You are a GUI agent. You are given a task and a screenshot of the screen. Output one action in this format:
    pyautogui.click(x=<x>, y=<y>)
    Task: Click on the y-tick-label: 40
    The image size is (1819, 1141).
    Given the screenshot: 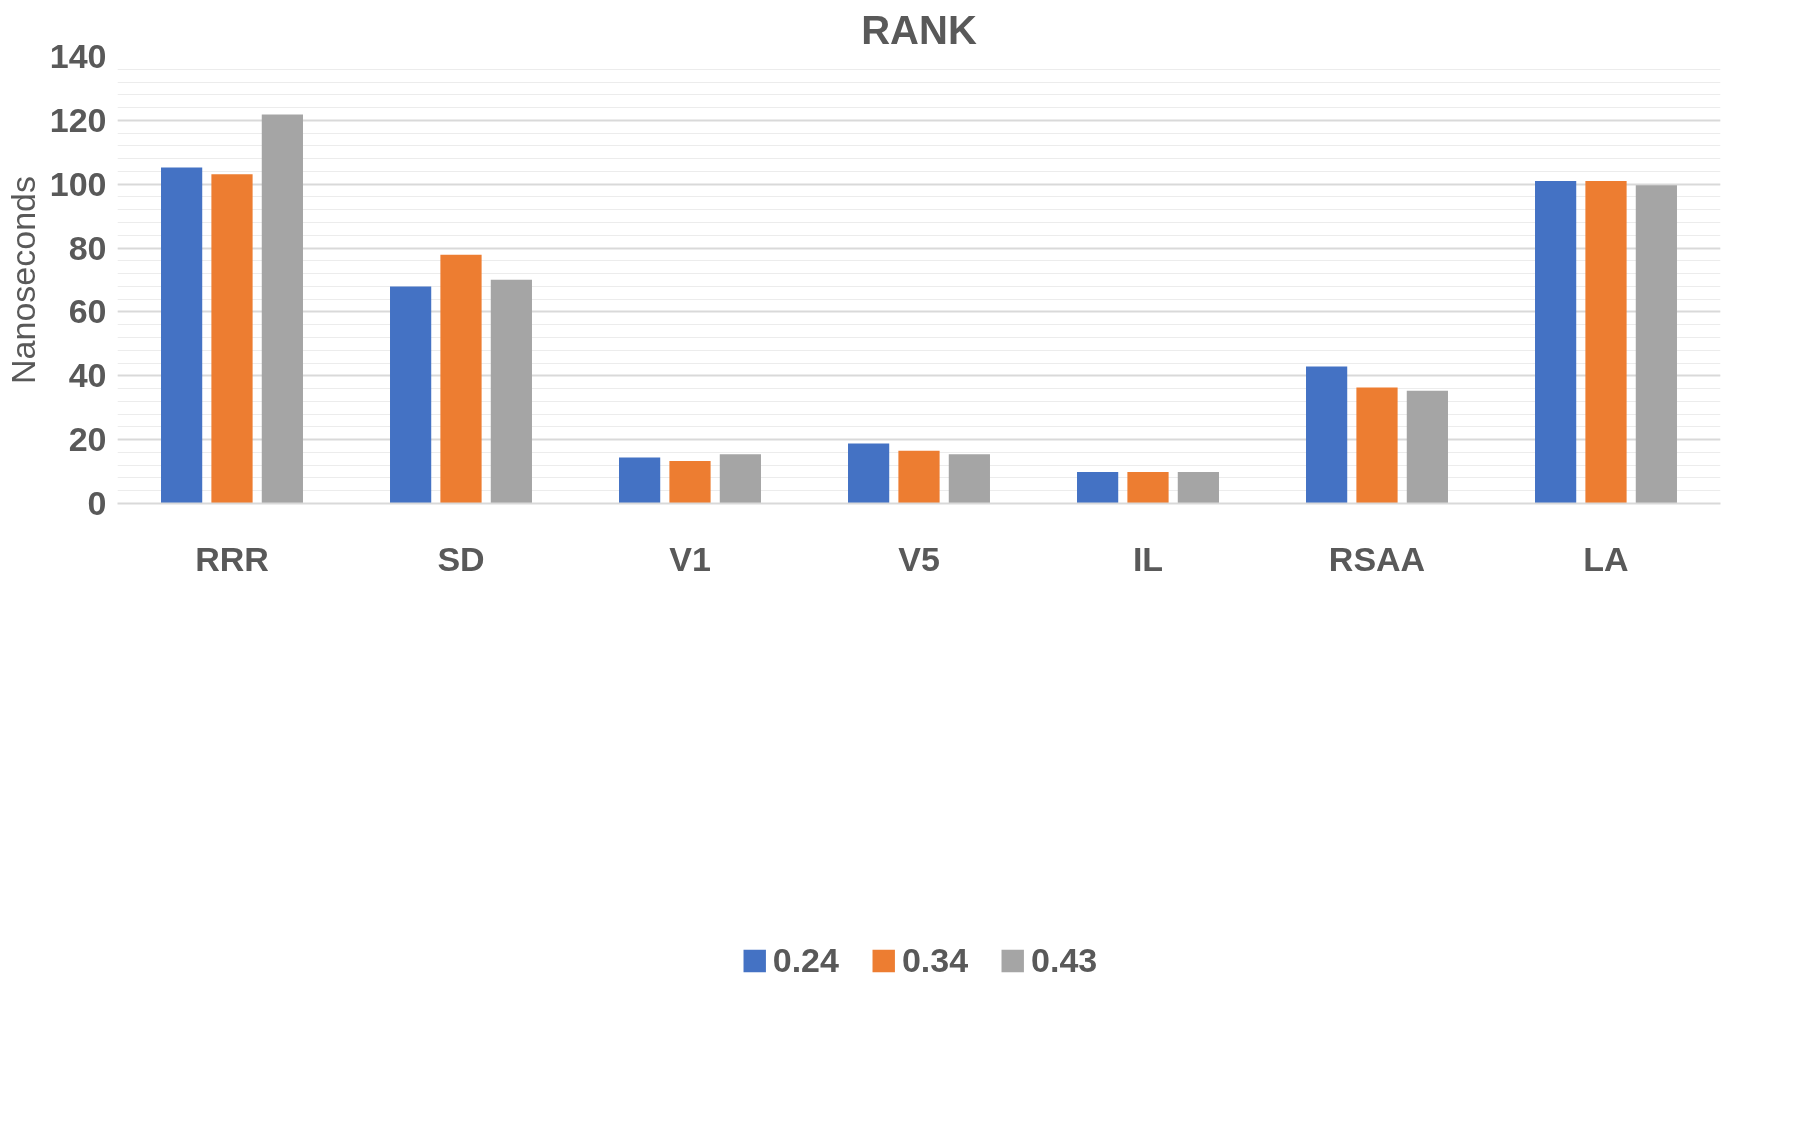 What is the action you would take?
    pyautogui.click(x=87, y=375)
    